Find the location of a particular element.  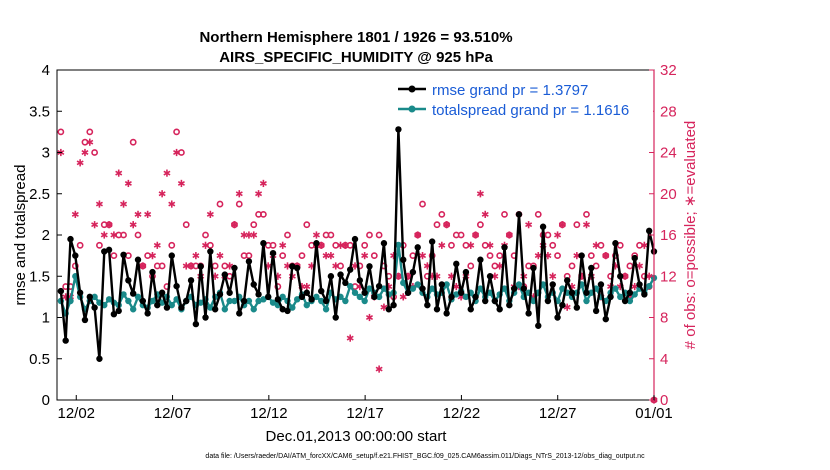

y-tick-right-label: 16 is located at coordinates (668, 235).